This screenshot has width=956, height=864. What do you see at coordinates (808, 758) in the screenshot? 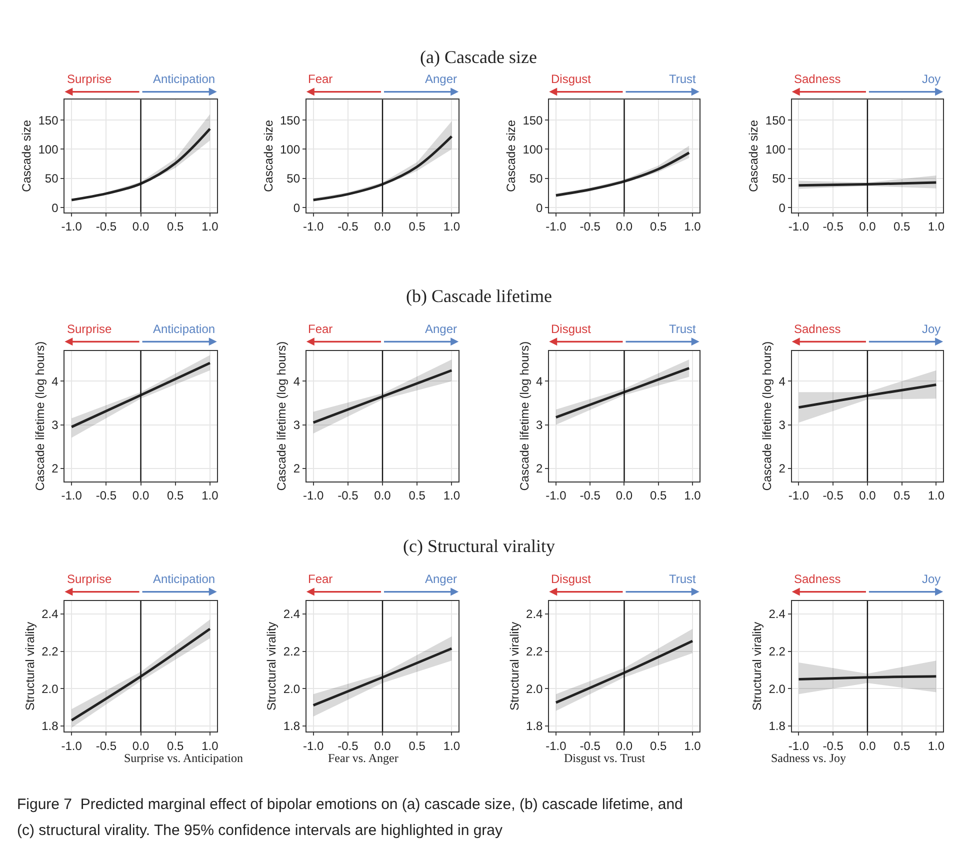
I see `text: Sadness vs. Joy` at bounding box center [808, 758].